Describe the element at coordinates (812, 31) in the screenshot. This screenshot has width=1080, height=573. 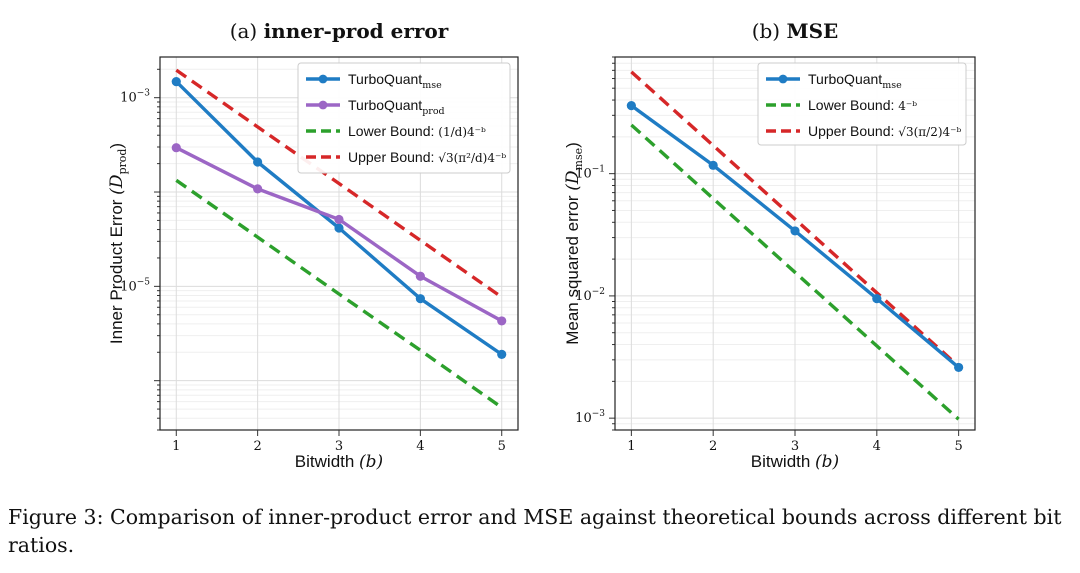
I see `chart-title-text: MSE` at that location.